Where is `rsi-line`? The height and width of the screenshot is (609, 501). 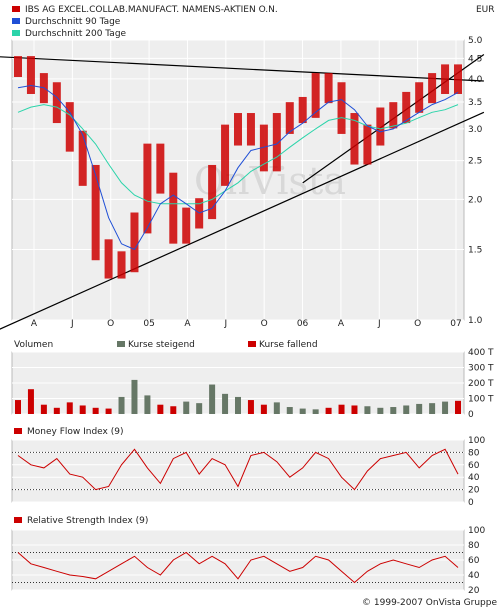 rsi-line is located at coordinates (238, 567).